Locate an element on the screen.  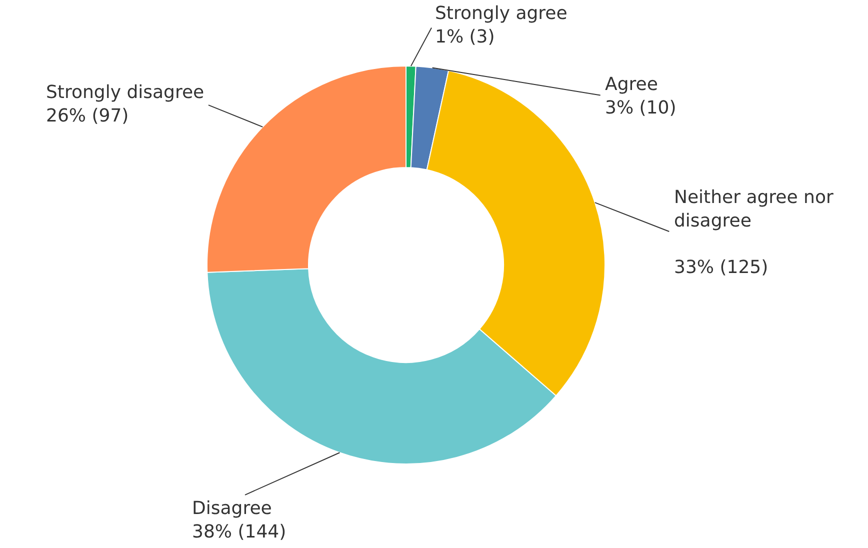
slice-label: Neither agree nor disagree is located at coordinates (754, 209).